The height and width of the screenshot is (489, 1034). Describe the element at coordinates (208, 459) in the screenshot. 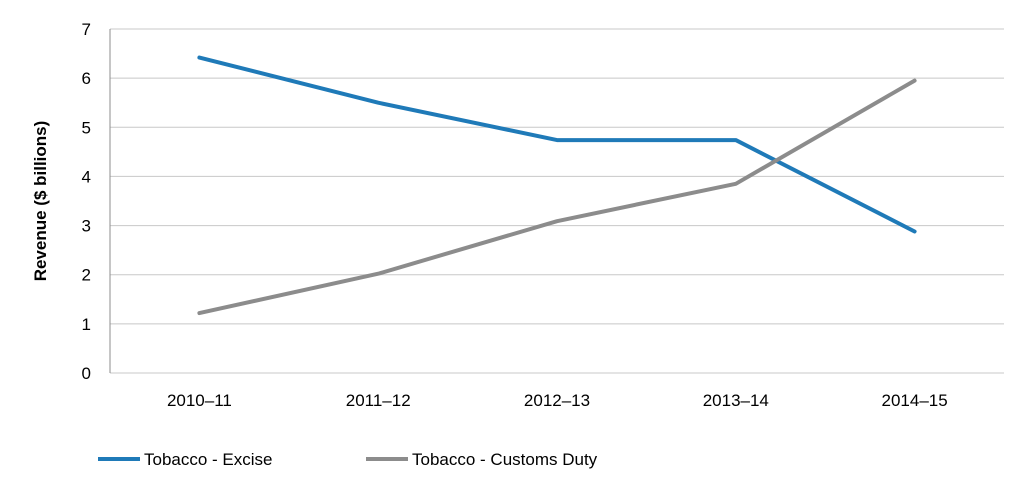

I see `legend-label: Tobacco - Excise` at that location.